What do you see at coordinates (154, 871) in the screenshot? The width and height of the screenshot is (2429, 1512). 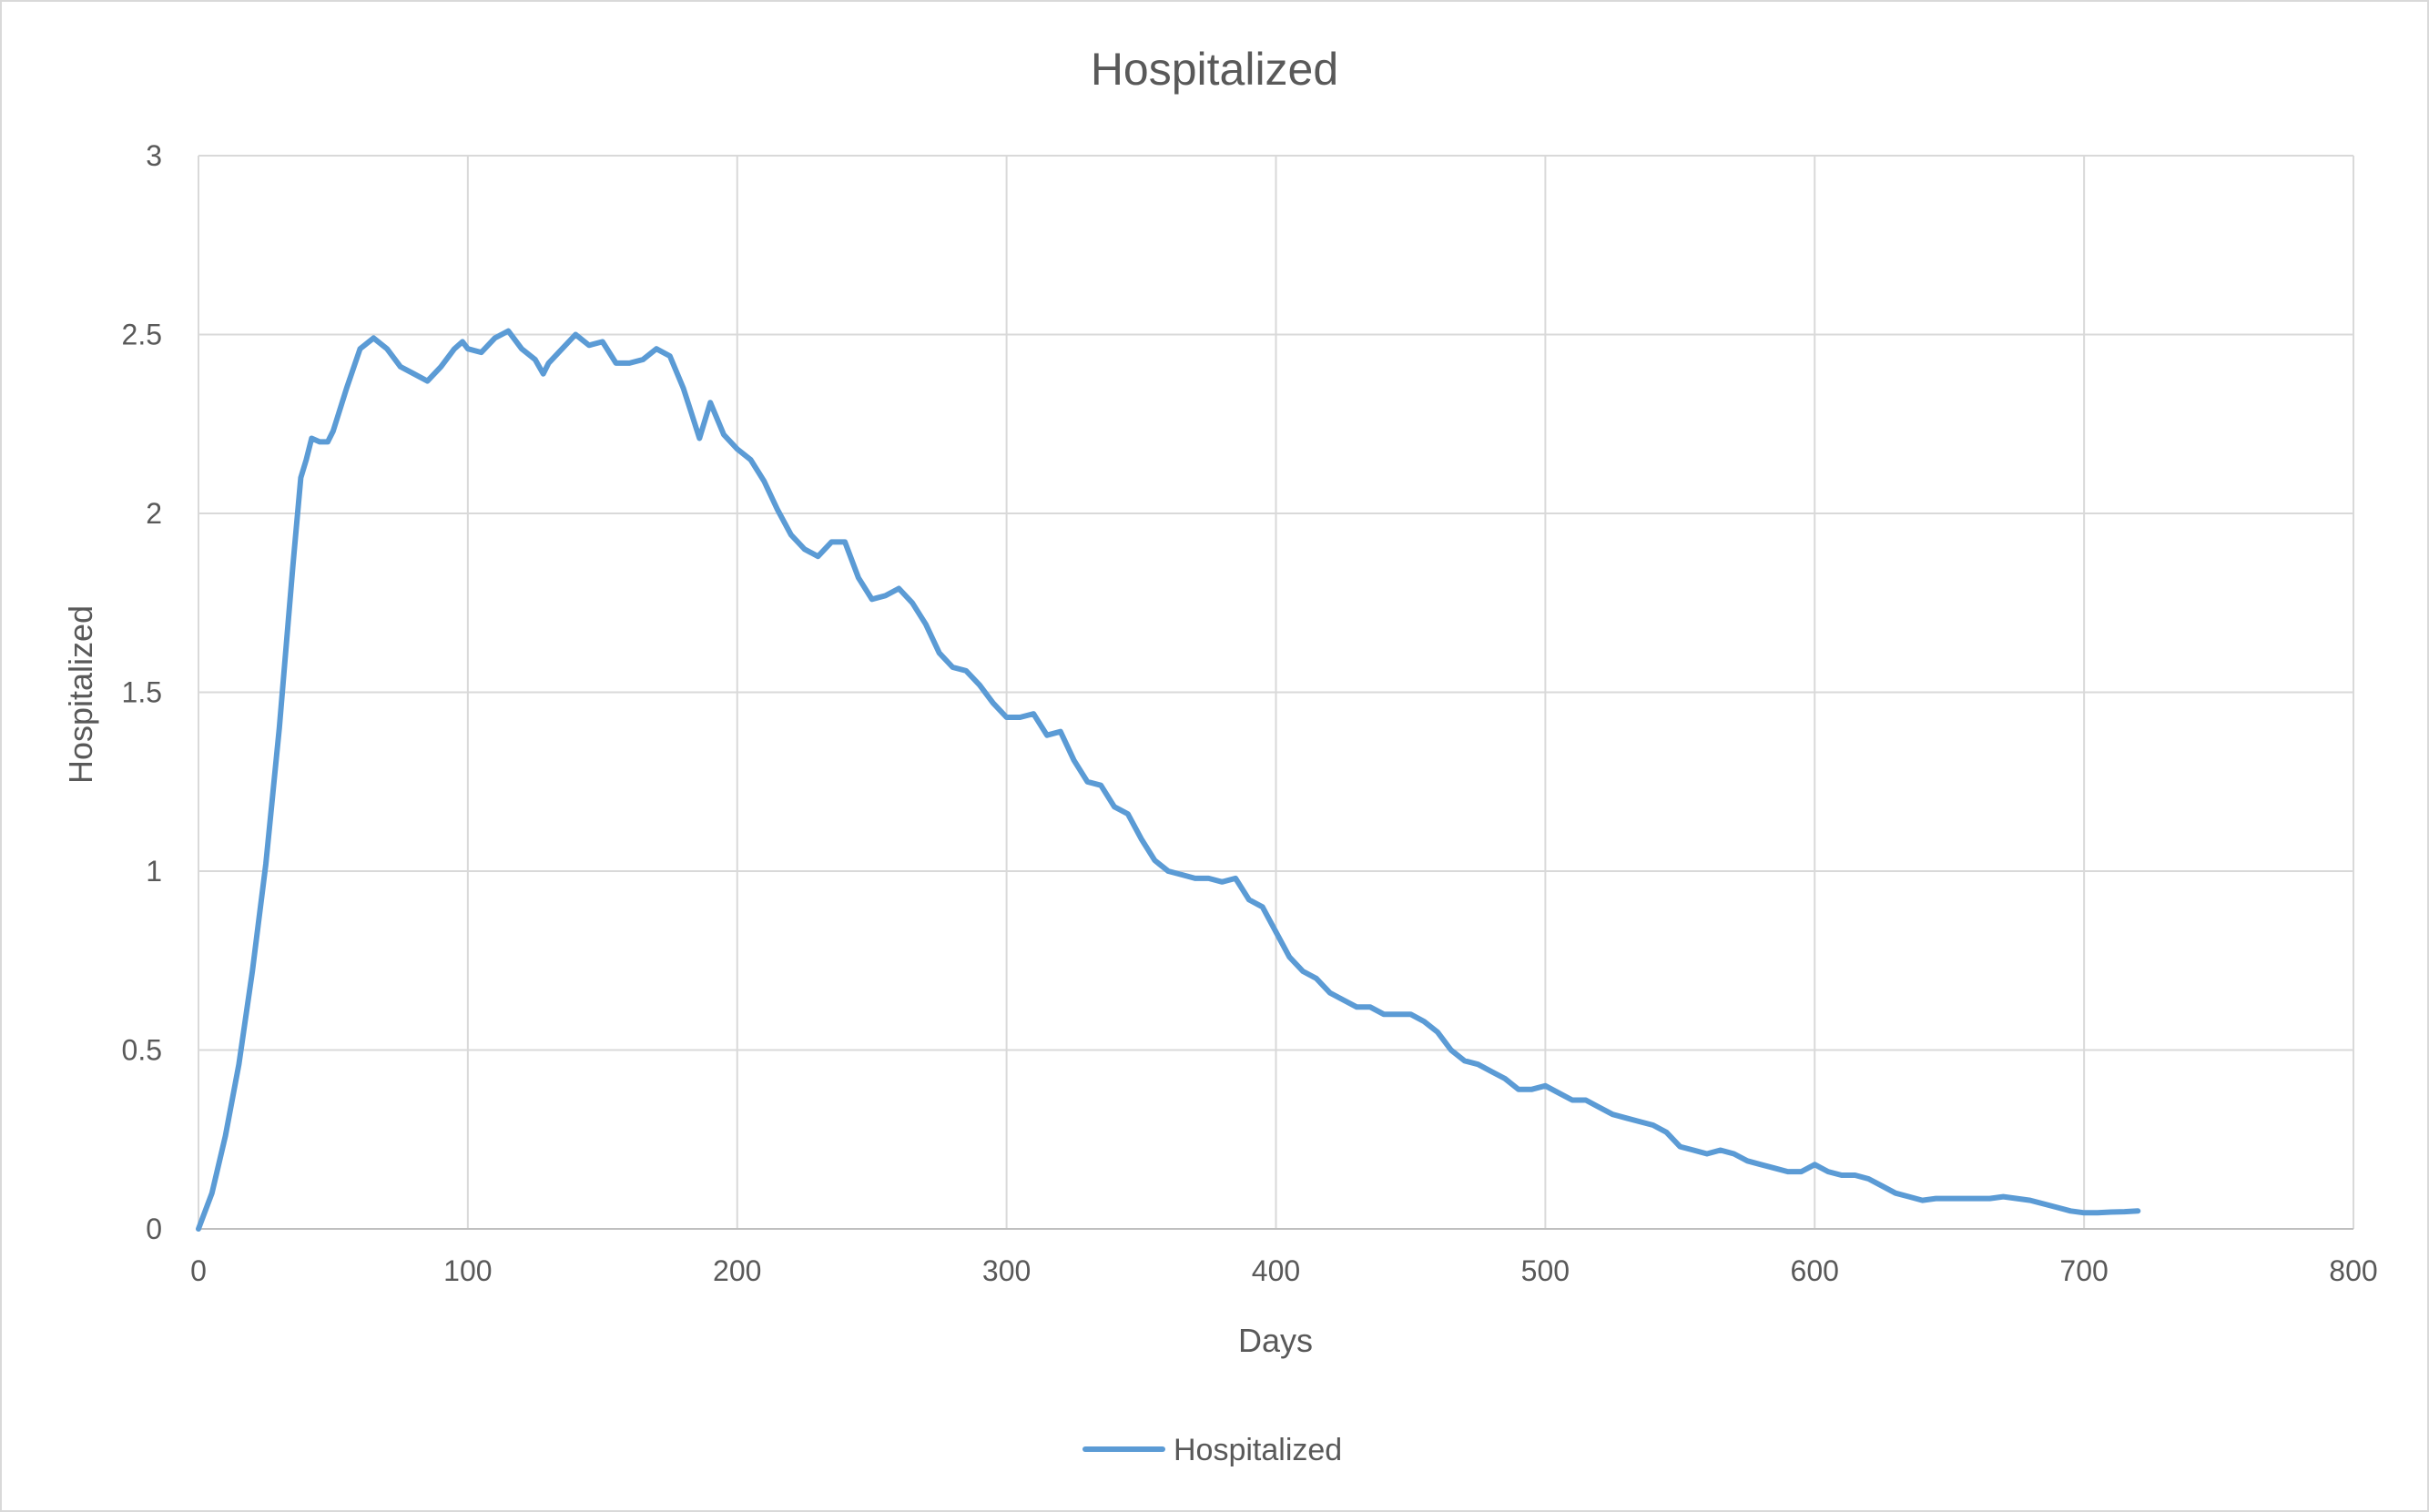 I see `y-tick-label: 1` at bounding box center [154, 871].